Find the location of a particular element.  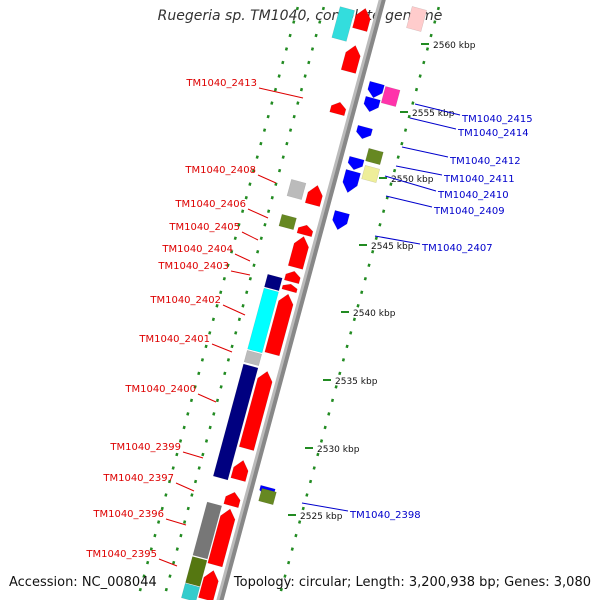

forward-cds-5-shape is located at coordinates (305, 231).